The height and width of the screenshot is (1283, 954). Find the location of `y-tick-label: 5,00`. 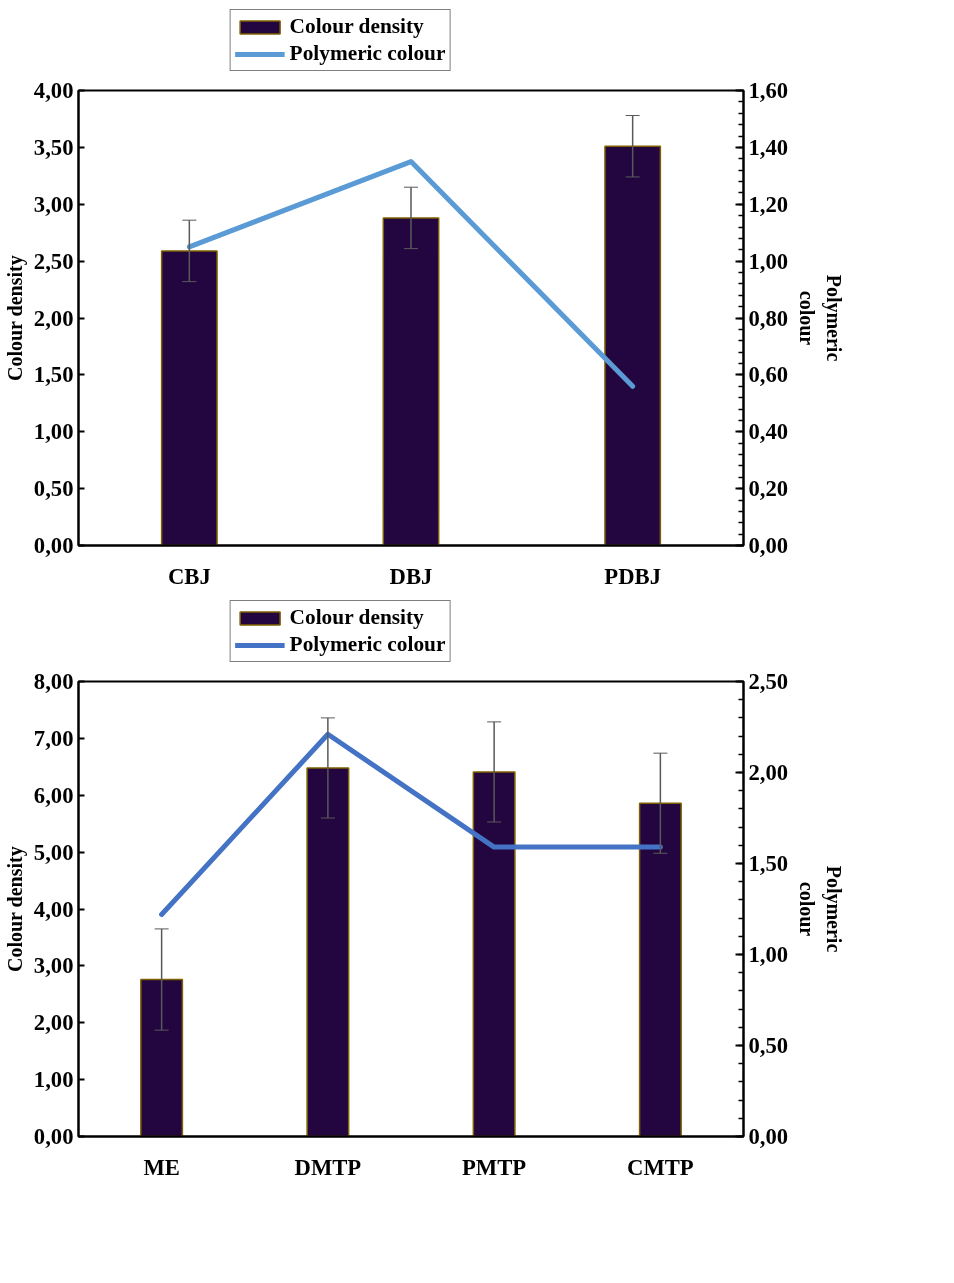

y-tick-label: 5,00 is located at coordinates (53, 852).